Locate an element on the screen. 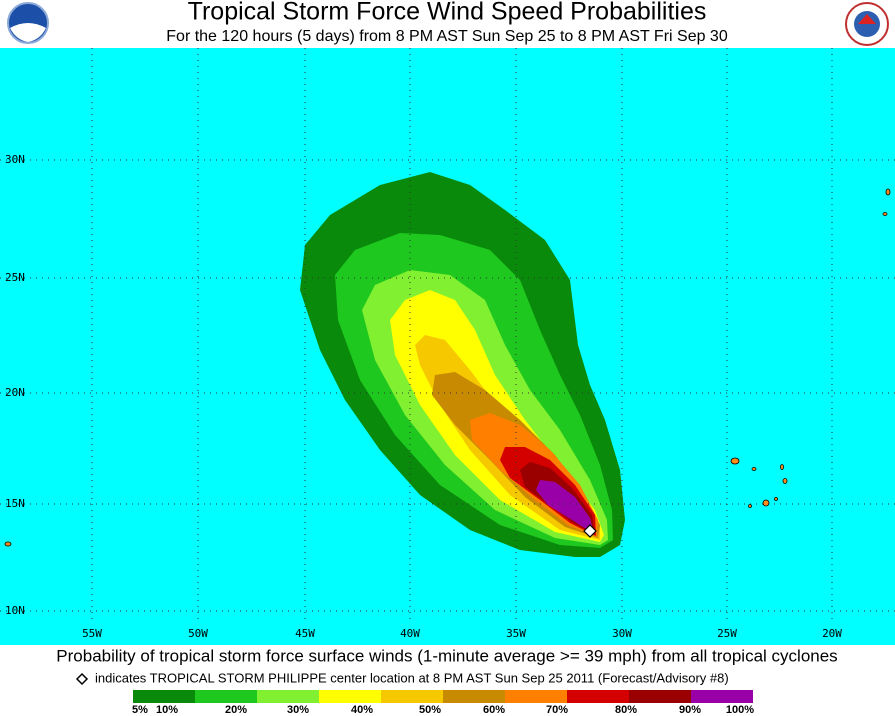 The width and height of the screenshot is (895, 716). legend-label: 10% is located at coordinates (167, 710).